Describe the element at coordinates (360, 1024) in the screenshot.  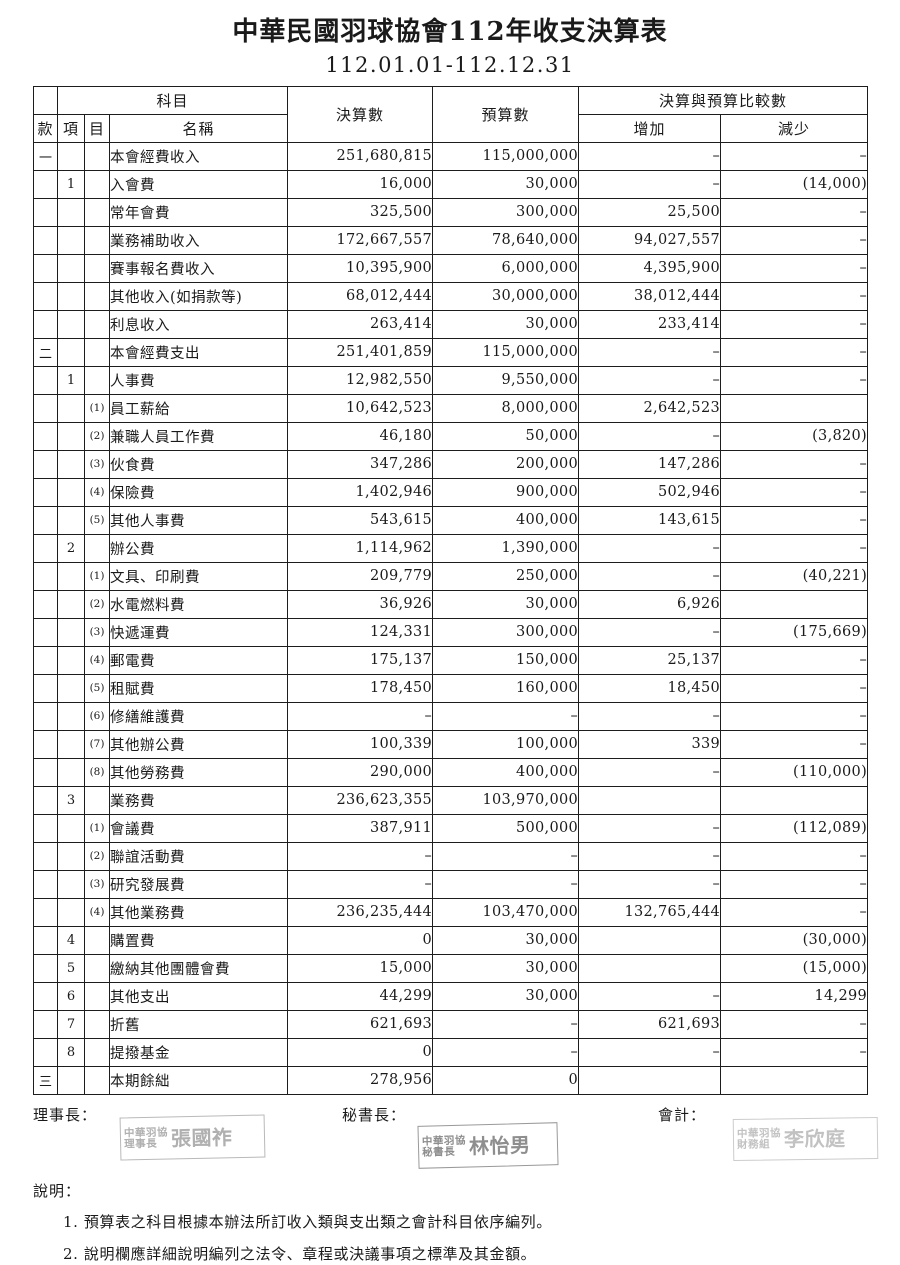
I see `cell-actual: 621,693` at that location.